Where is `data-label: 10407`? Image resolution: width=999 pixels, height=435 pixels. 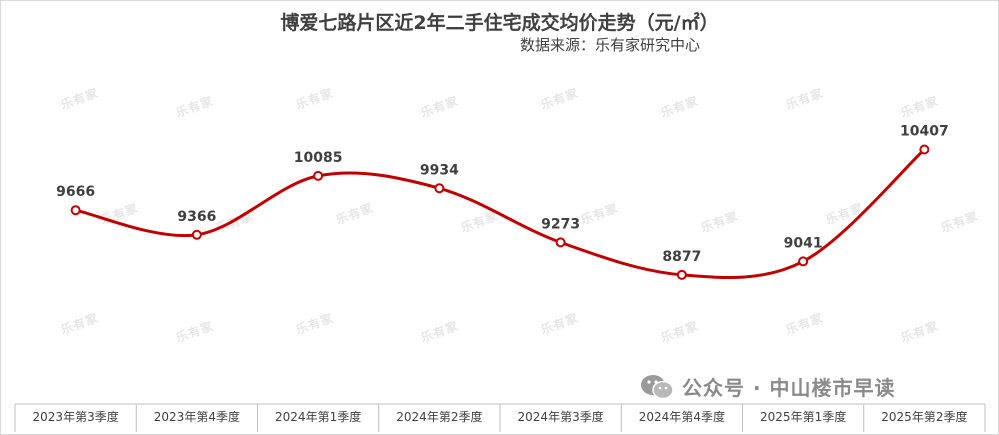
data-label: 10407 is located at coordinates (924, 132).